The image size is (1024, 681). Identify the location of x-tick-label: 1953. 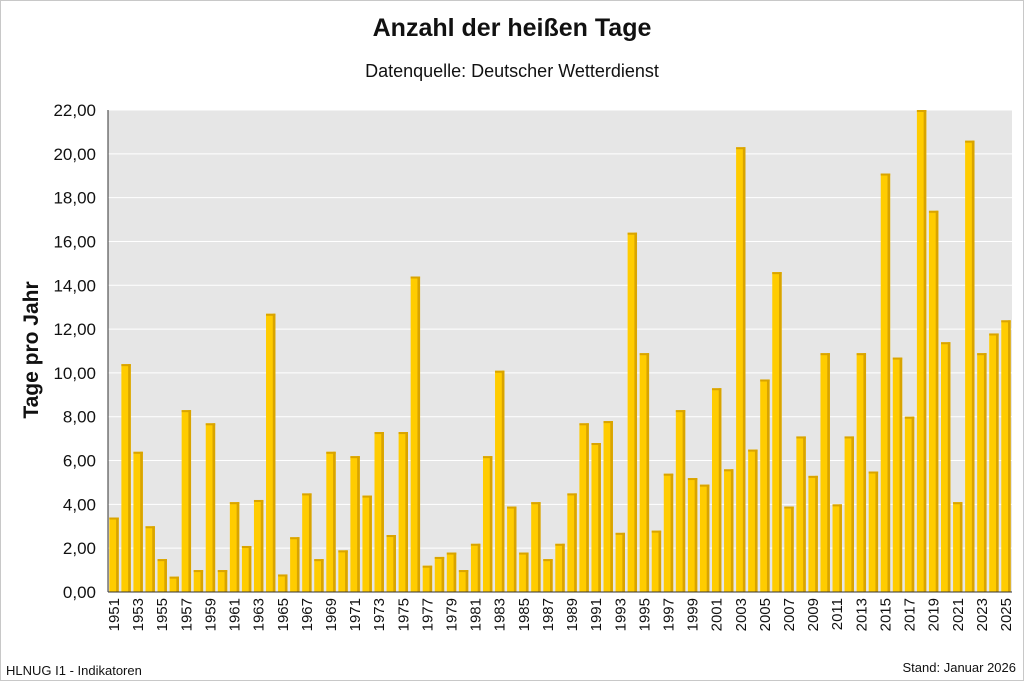
(138, 614).